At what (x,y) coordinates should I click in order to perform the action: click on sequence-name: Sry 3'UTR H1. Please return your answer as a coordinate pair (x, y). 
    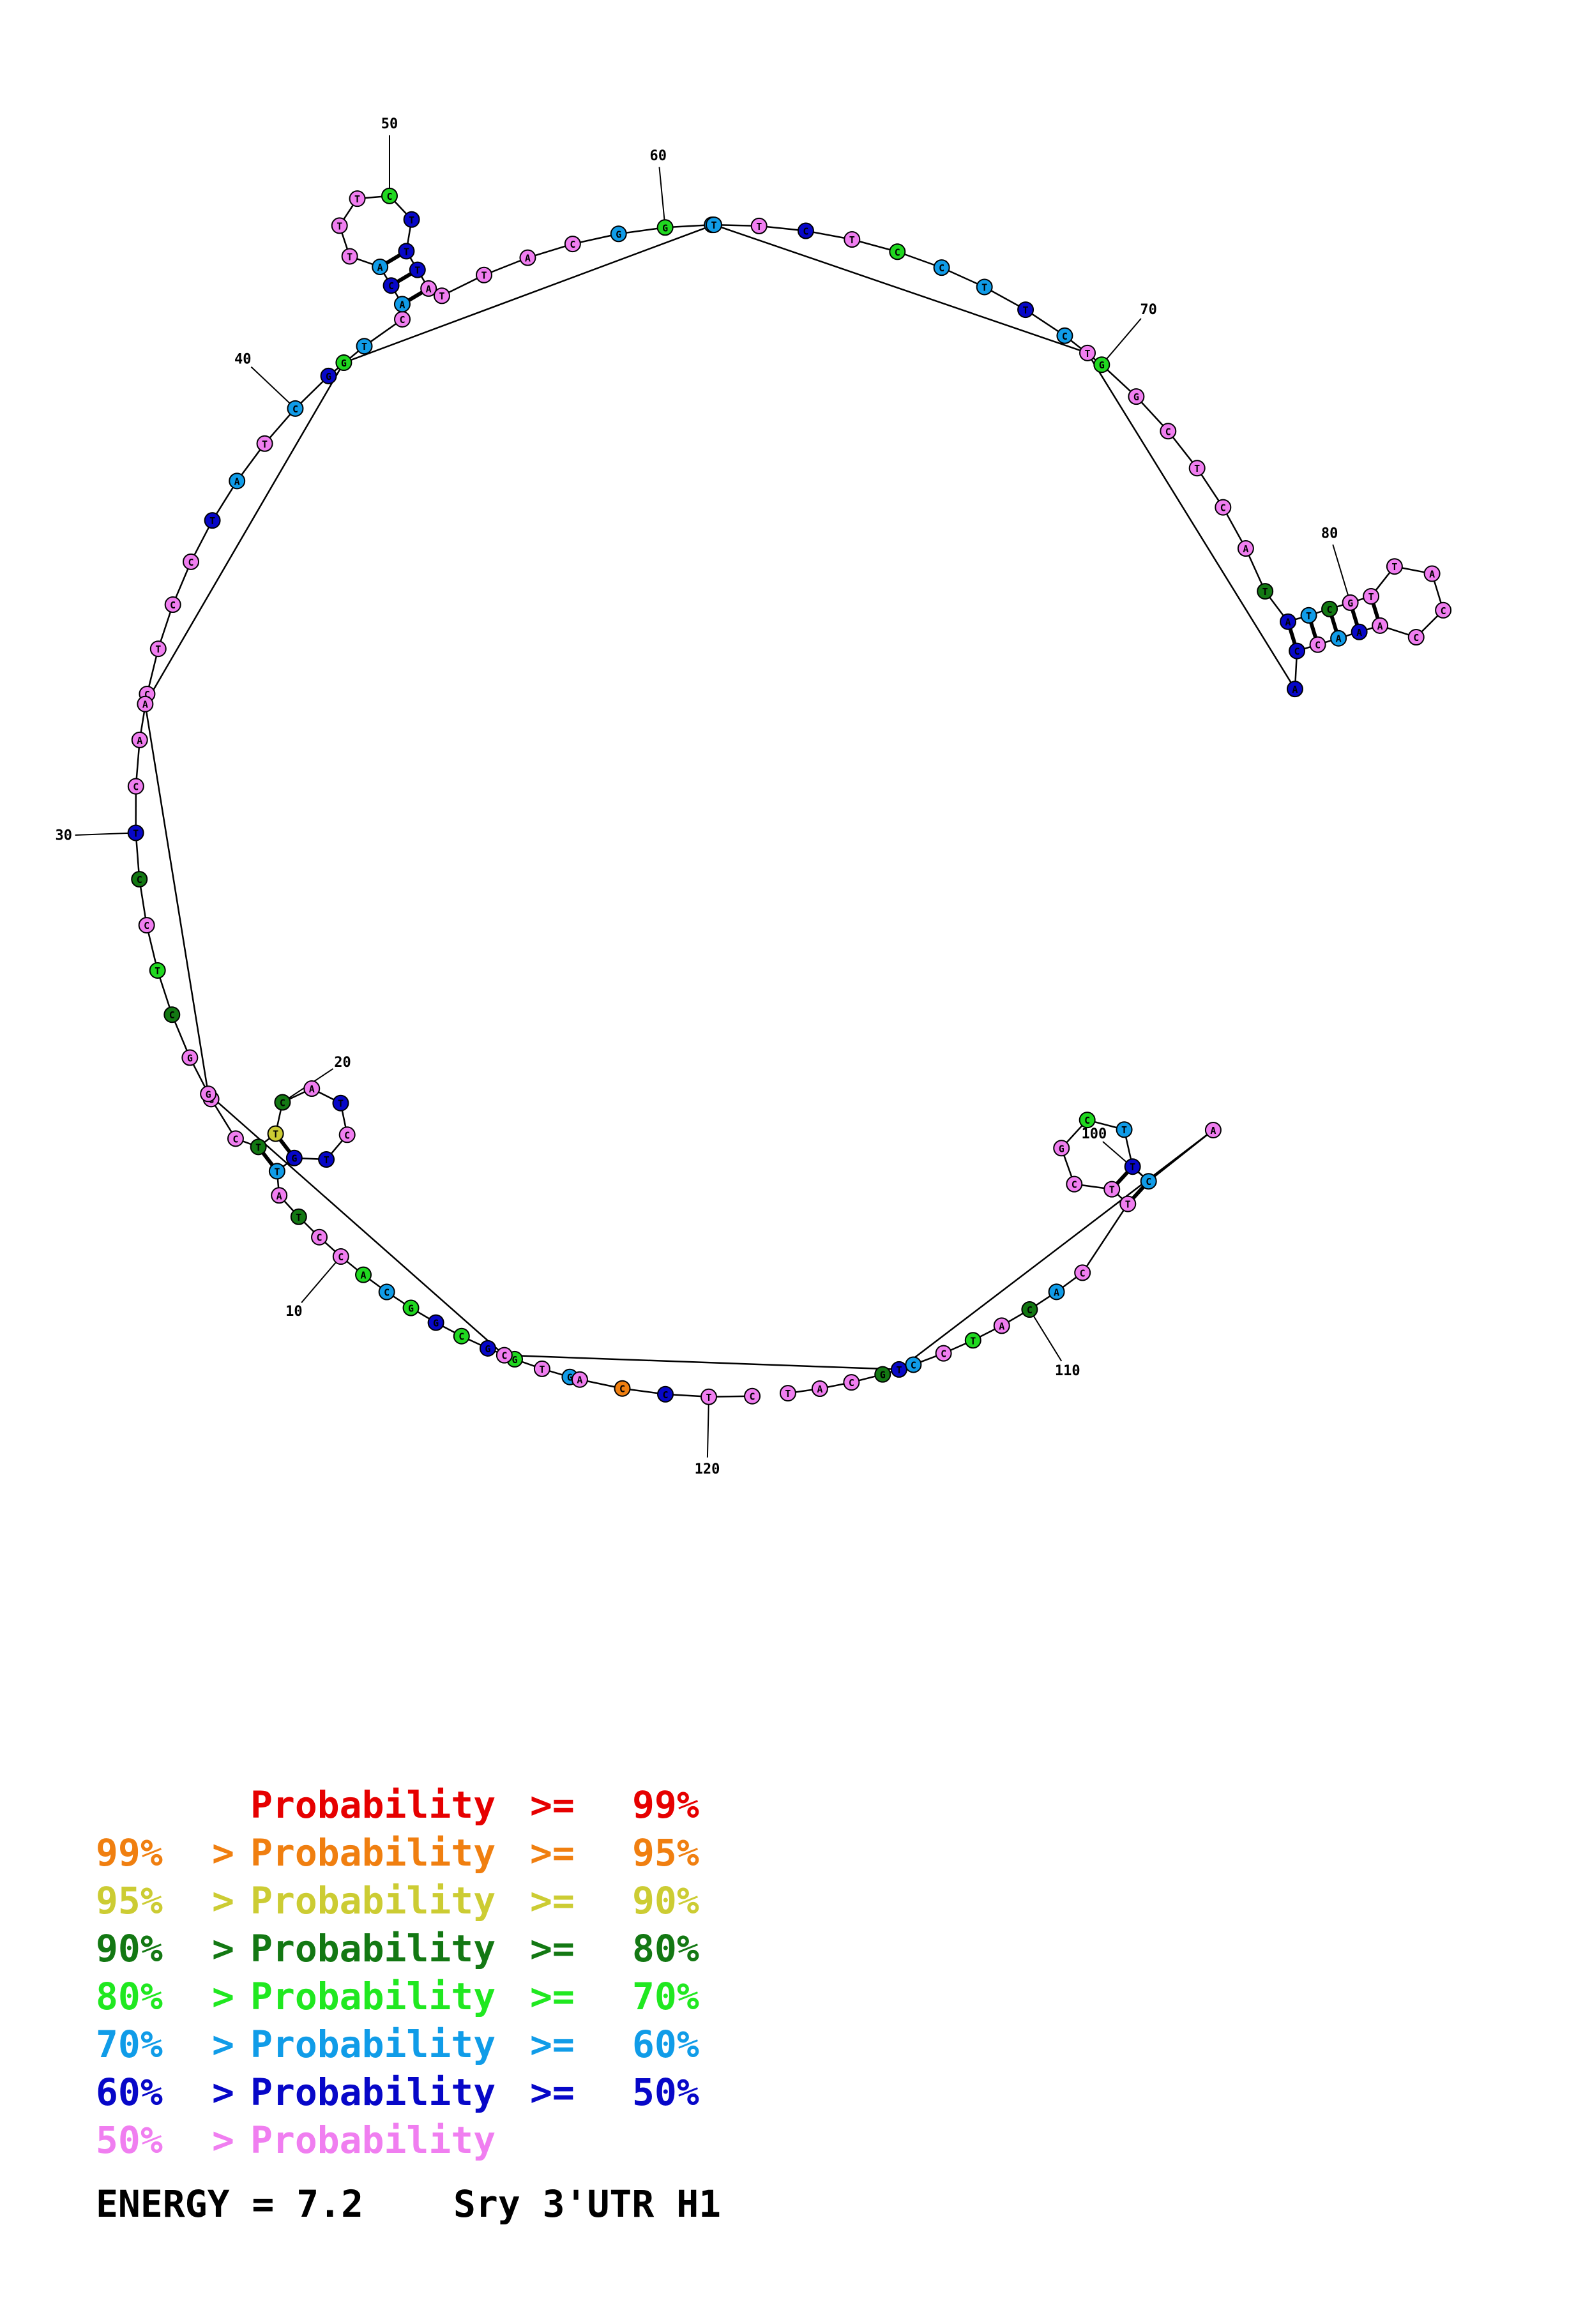
    Looking at the image, I should click on (587, 2204).